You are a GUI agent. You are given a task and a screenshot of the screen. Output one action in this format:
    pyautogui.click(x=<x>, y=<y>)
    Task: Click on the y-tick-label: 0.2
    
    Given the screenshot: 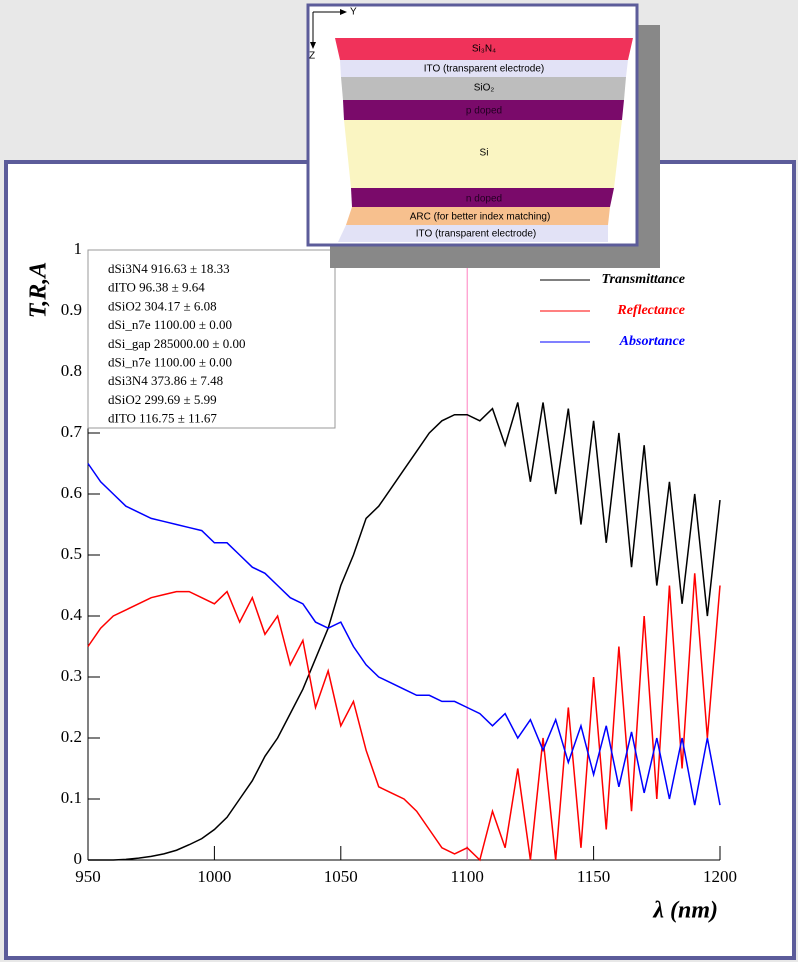 What is the action you would take?
    pyautogui.click(x=71, y=736)
    